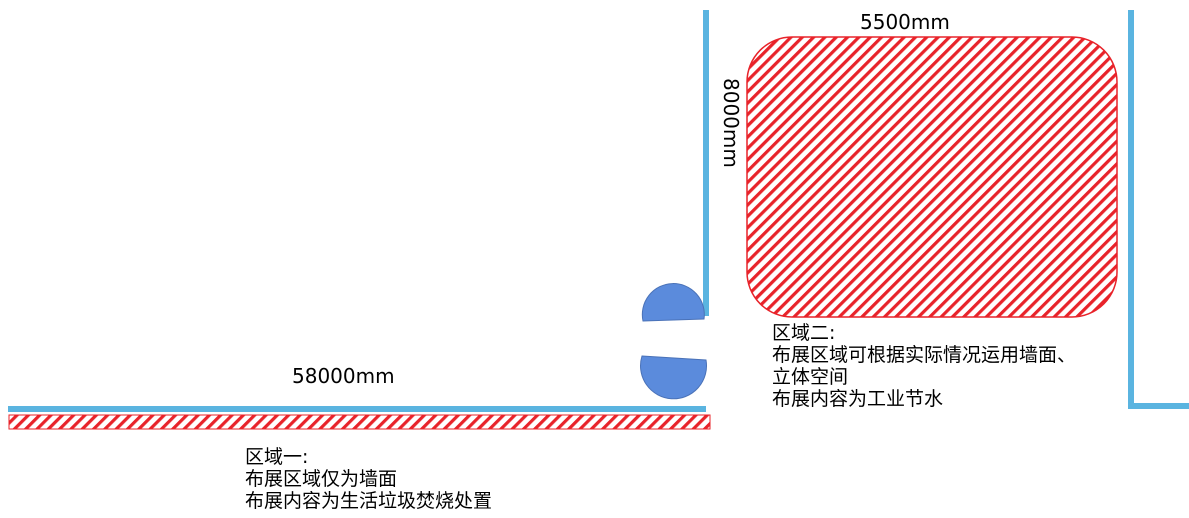 This screenshot has height=518, width=1189. I want to click on zone2-line-2: 立体空间, so click(810, 377).